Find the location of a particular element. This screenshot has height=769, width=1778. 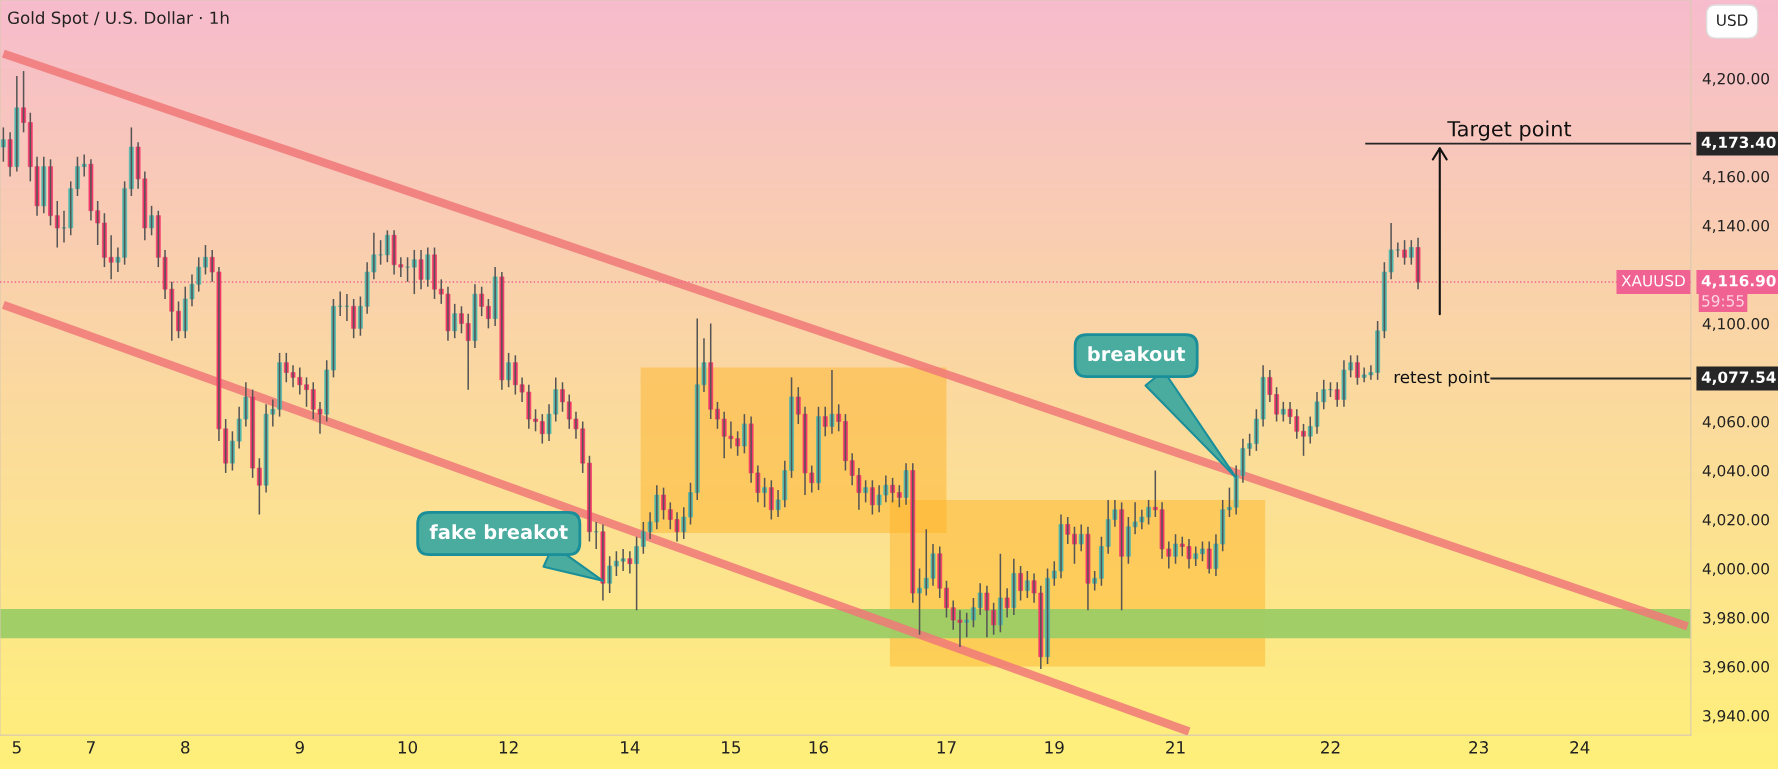

x-tick-label: 7 is located at coordinates (91, 747).